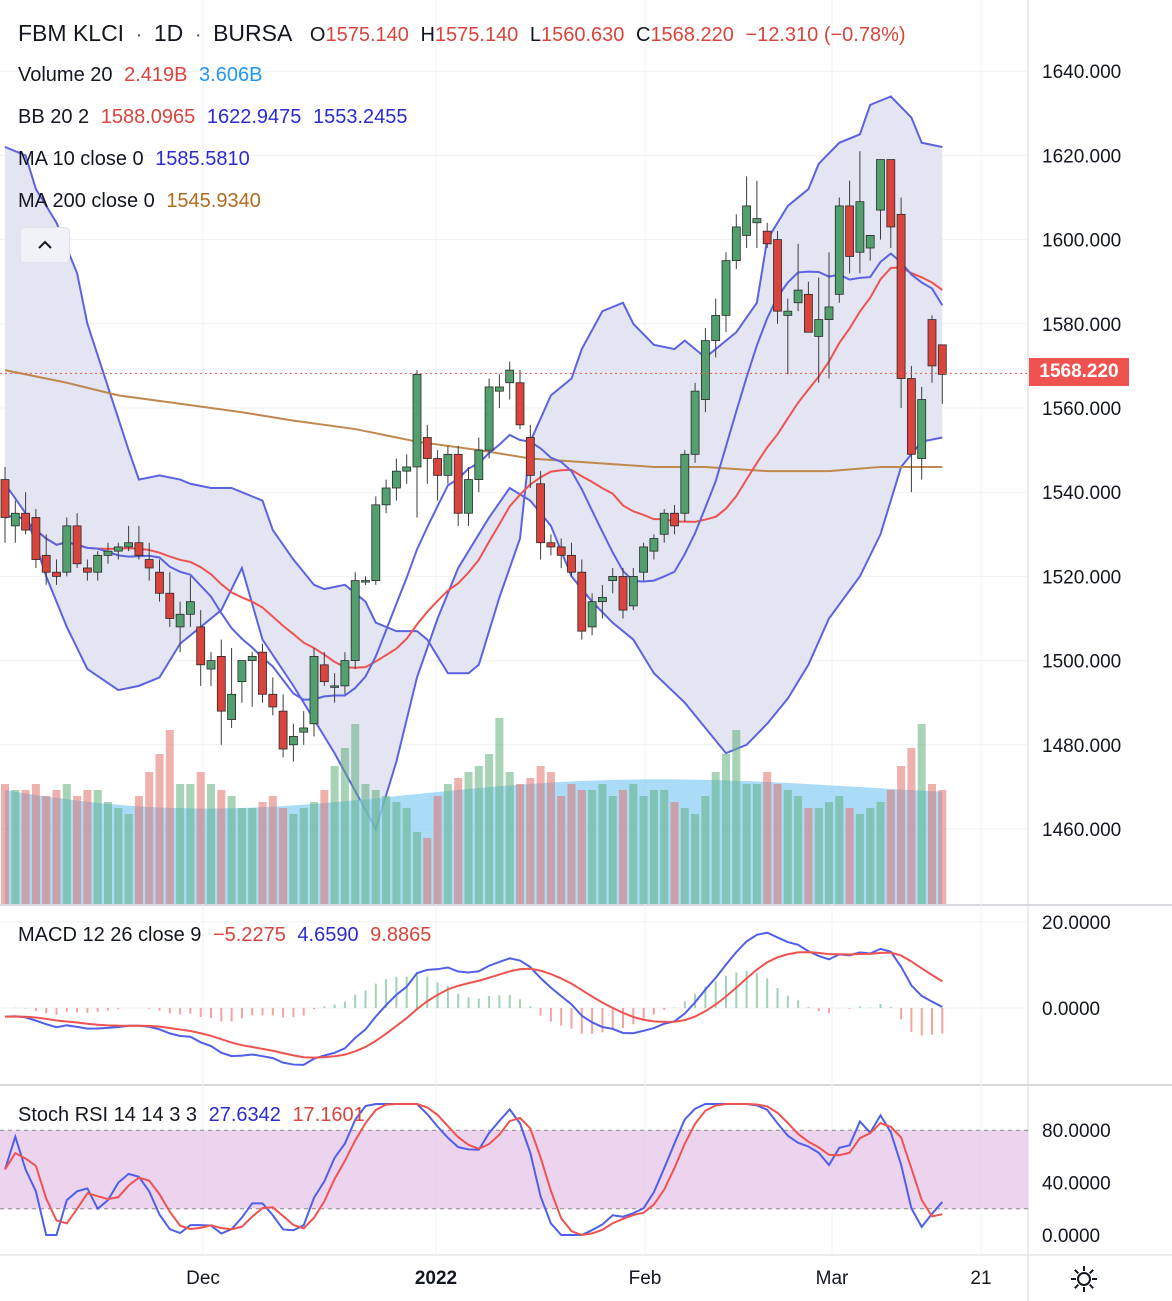  I want to click on stoch-tick-label: 40.0000, so click(1076, 1184).